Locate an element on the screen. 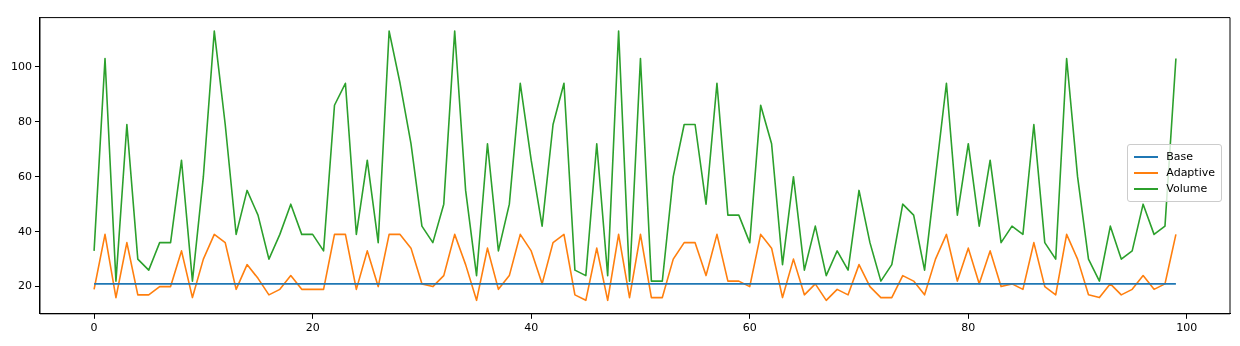 The width and height of the screenshot is (1240, 346). x-tick-label: 0 is located at coordinates (94, 328).